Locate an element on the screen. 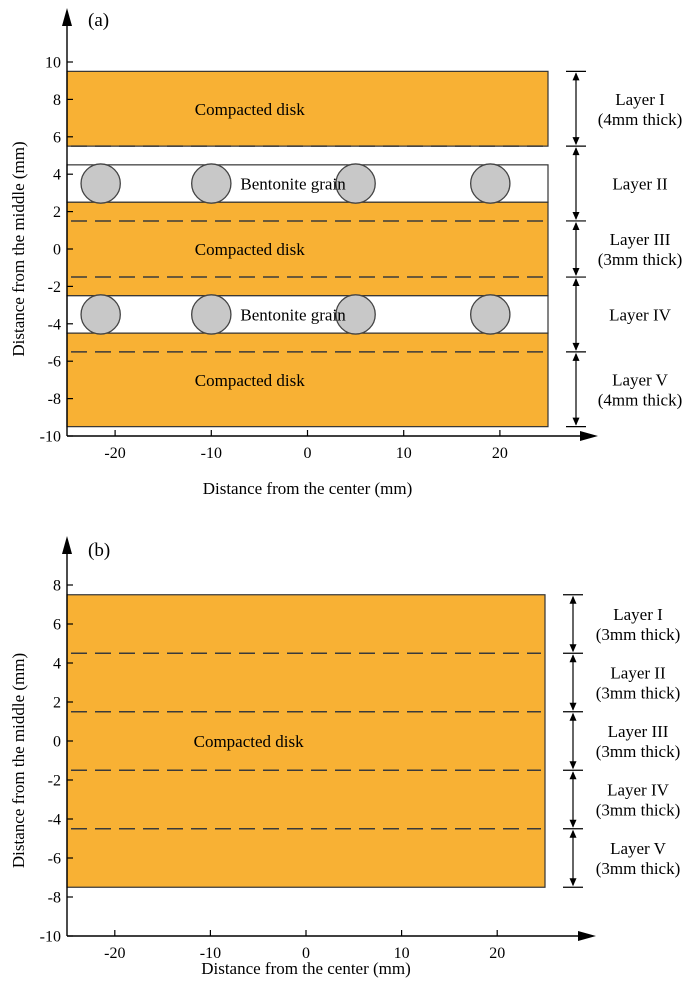 Image resolution: width=700 pixels, height=984 pixels. panel-label: (b) is located at coordinates (99, 550).